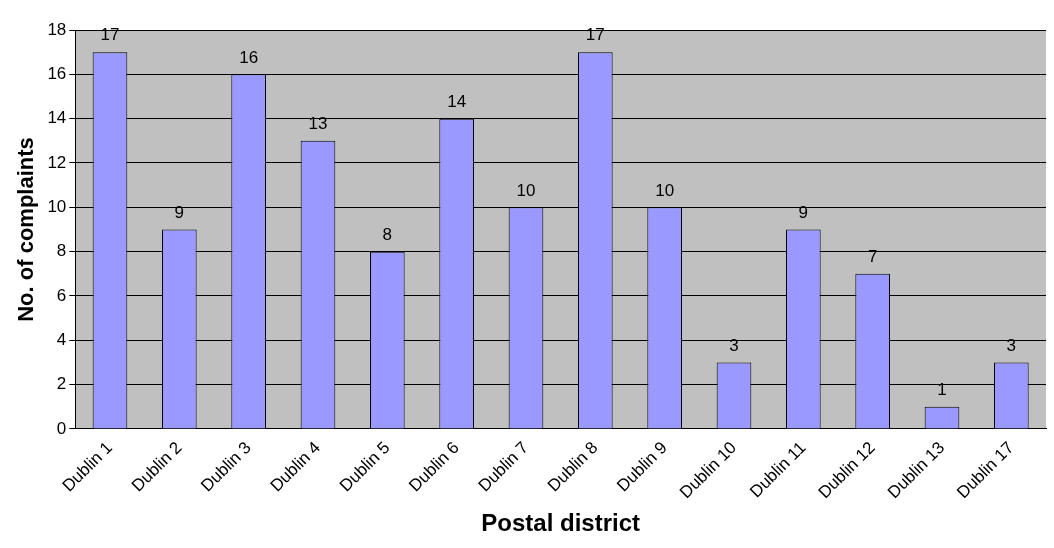  I want to click on x-axis-title: Postal district, so click(561, 523).